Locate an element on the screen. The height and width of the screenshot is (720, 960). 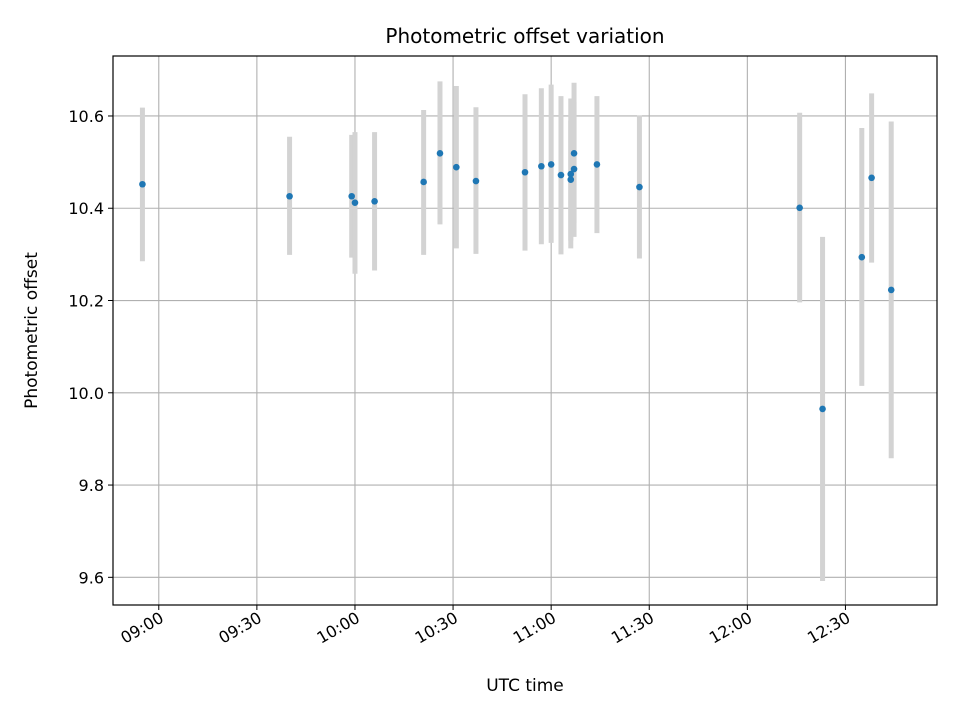
y-axis-label: Photometric offset is located at coordinates (32, 330).